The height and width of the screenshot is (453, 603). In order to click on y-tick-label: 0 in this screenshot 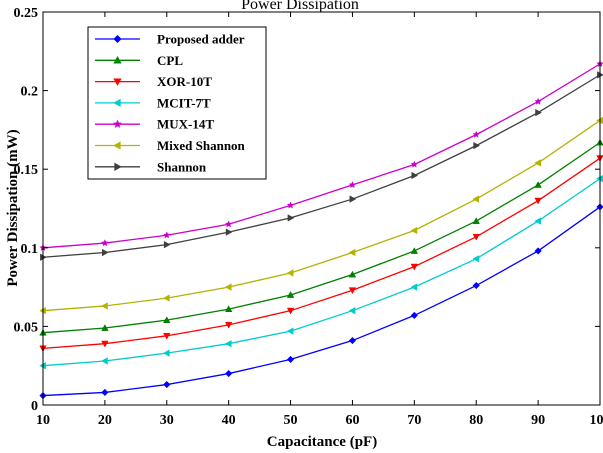, I will do `click(34, 406)`.